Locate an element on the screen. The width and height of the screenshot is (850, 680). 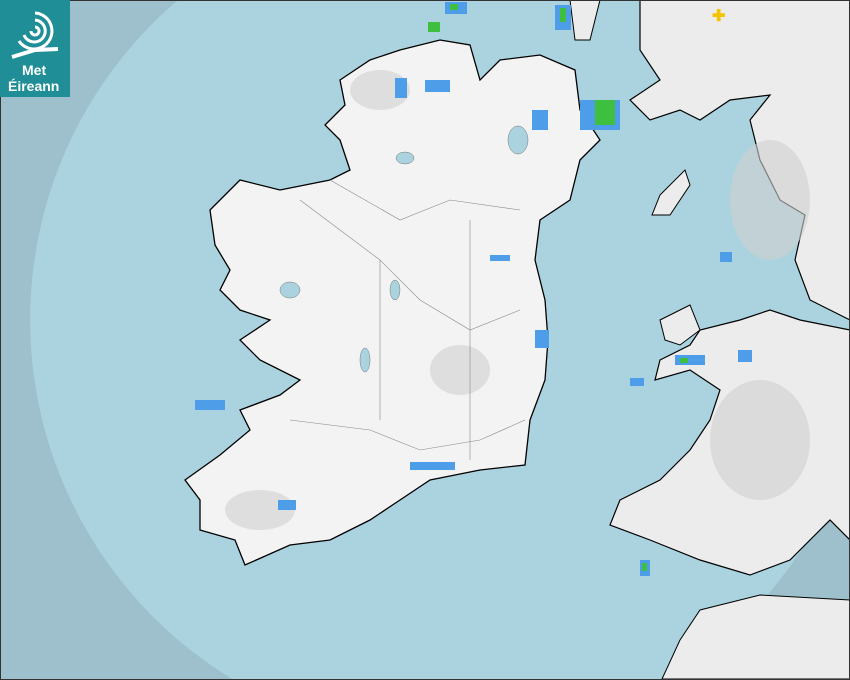
land-anglesey is located at coordinates (680, 325).